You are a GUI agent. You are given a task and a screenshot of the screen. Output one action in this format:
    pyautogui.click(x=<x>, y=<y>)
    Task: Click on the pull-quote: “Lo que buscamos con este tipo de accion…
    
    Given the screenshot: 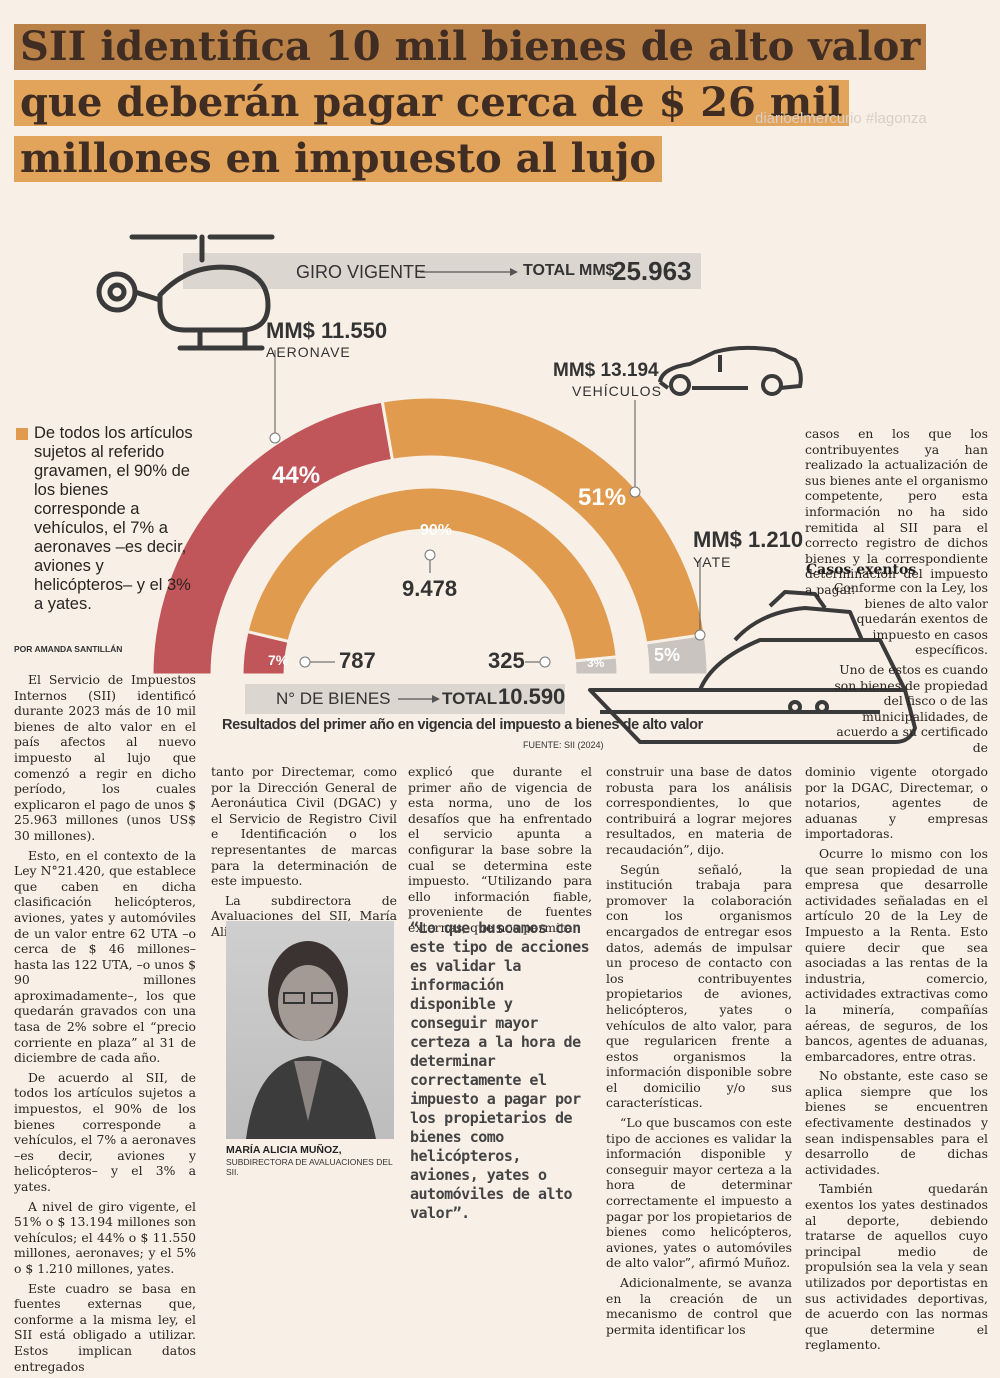 What is the action you would take?
    pyautogui.click(x=500, y=1070)
    